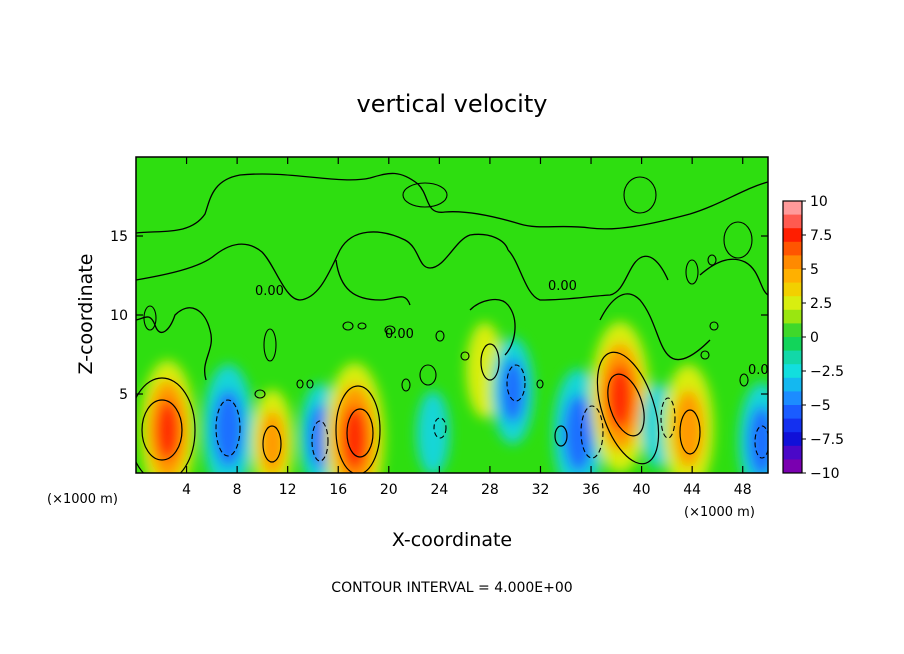  Describe the element at coordinates (491, 413) in the screenshot. I see `negative-contours` at that location.